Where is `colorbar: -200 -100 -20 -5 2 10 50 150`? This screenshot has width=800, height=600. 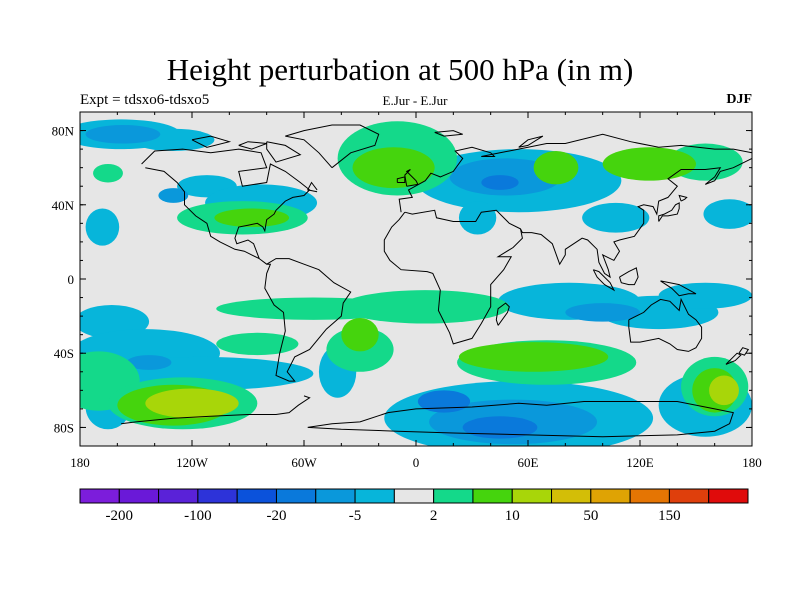 colorbar: -200 -100 -20 -5 2 10 50 150 is located at coordinates (414, 506).